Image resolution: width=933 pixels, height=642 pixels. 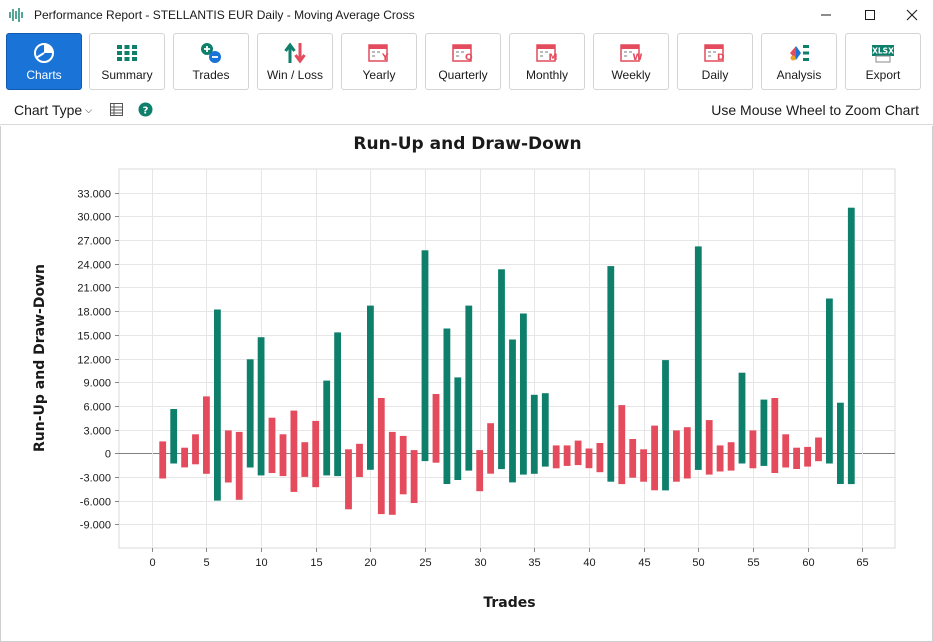 What do you see at coordinates (108, 455) in the screenshot?
I see `y-tick-label: 0` at bounding box center [108, 455].